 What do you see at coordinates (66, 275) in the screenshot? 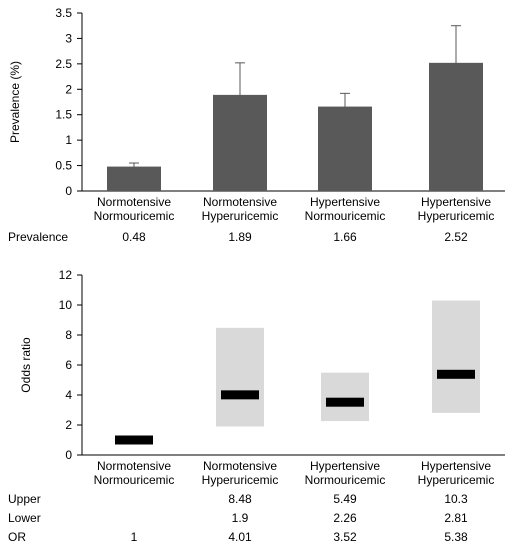
I see `y-tick-label-bottom: 12` at bounding box center [66, 275].